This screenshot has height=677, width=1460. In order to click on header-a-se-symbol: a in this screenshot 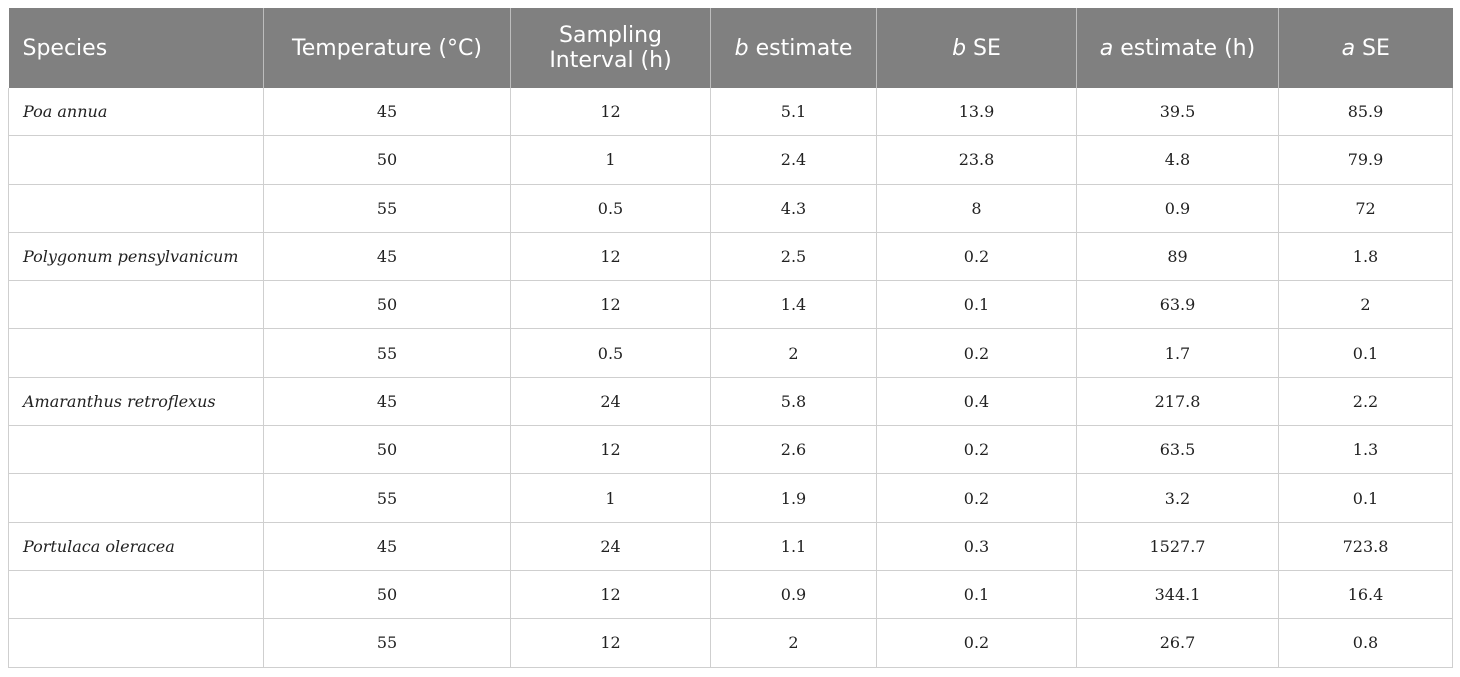, I will do `click(1348, 48)`.